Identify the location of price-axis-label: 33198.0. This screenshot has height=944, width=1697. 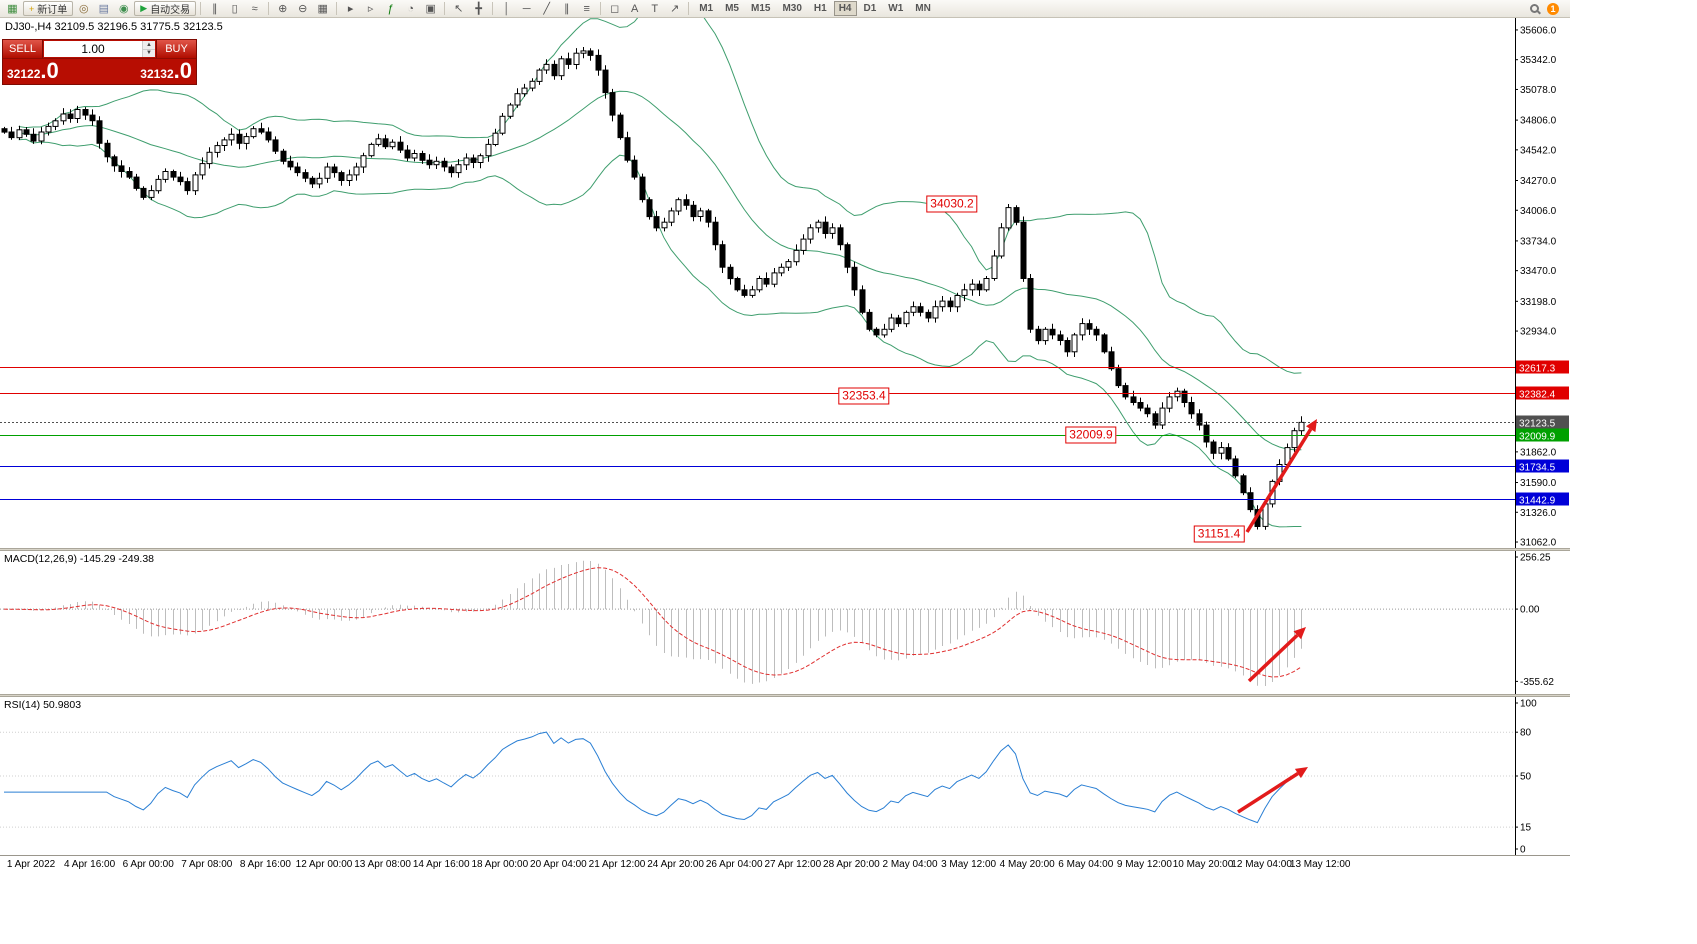
(1538, 302).